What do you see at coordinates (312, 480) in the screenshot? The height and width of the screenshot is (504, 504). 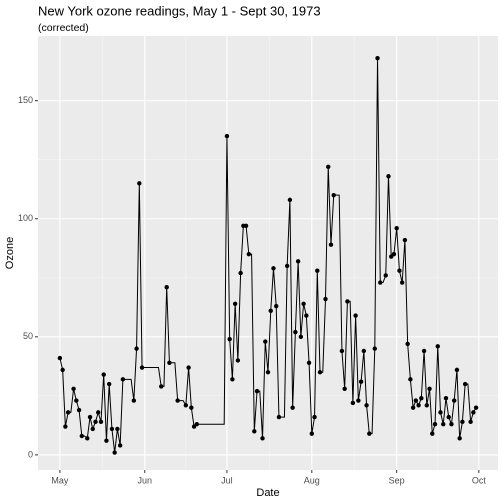 I see `x-tick-label: Aug` at bounding box center [312, 480].